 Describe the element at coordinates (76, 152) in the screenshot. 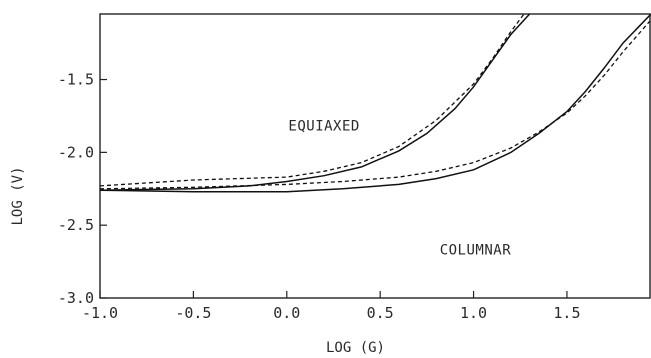

I see `y-tick-label: -2.0` at that location.